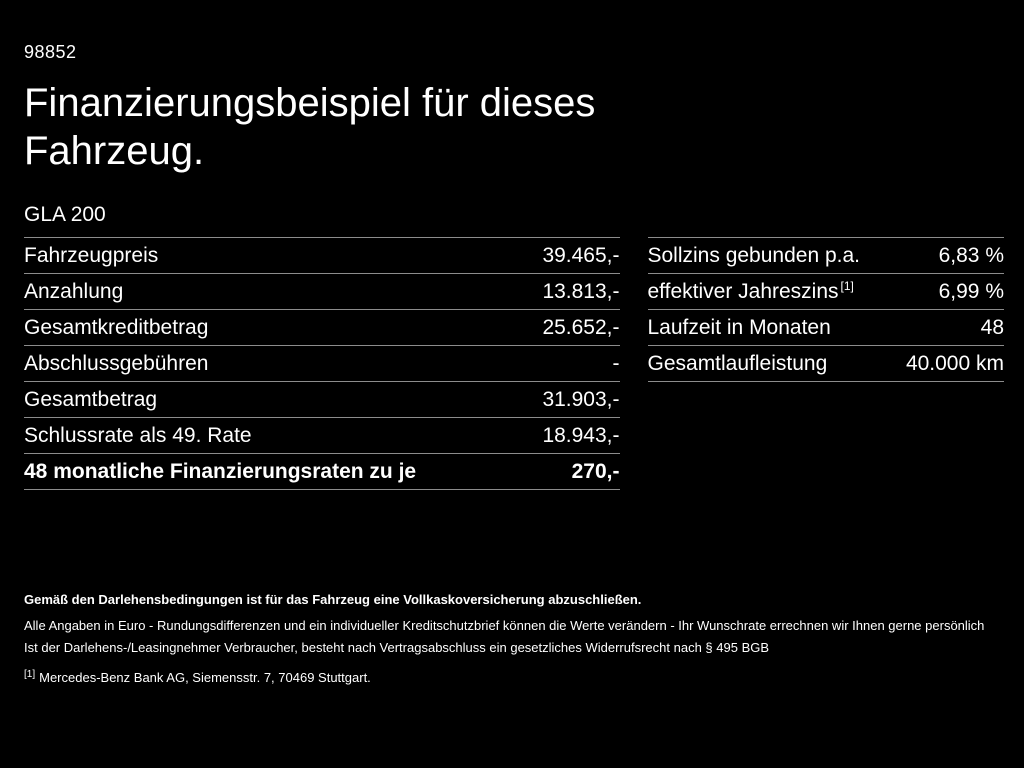  What do you see at coordinates (754, 255) in the screenshot?
I see `row-label: Sollzins gebunden p.a.` at bounding box center [754, 255].